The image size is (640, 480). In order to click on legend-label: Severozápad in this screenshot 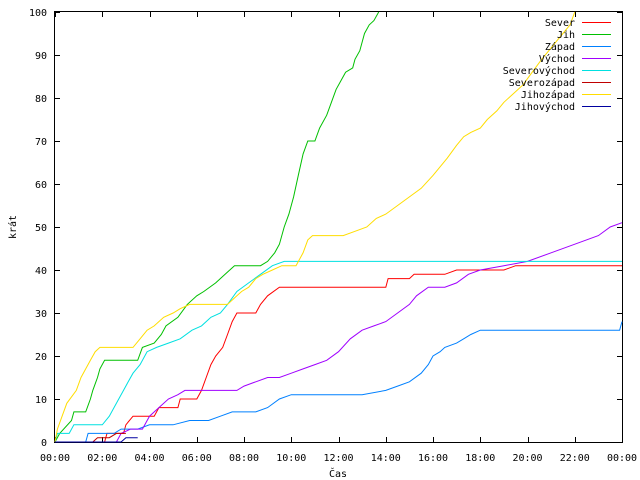, I will do `click(542, 83)`.